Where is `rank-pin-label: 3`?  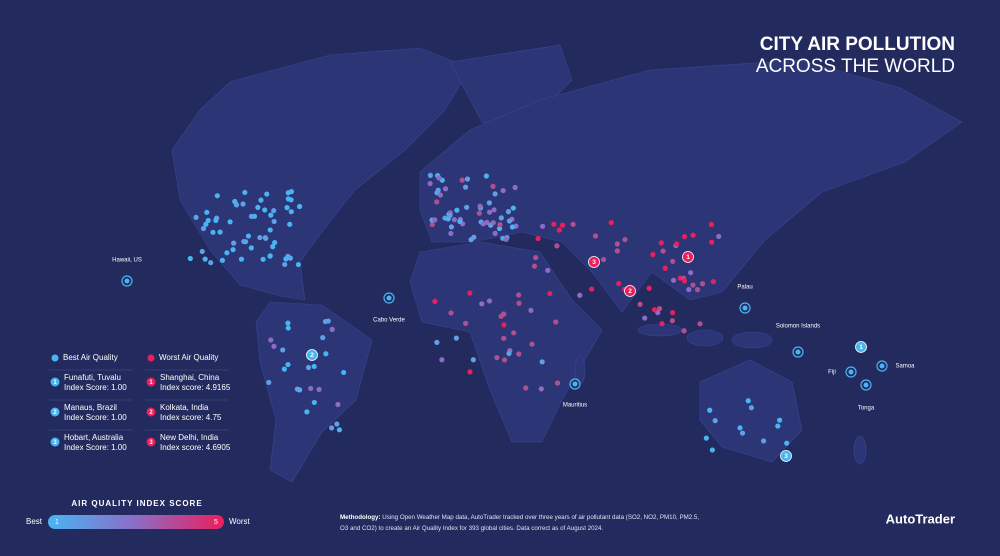 rank-pin-label: 3 is located at coordinates (786, 456).